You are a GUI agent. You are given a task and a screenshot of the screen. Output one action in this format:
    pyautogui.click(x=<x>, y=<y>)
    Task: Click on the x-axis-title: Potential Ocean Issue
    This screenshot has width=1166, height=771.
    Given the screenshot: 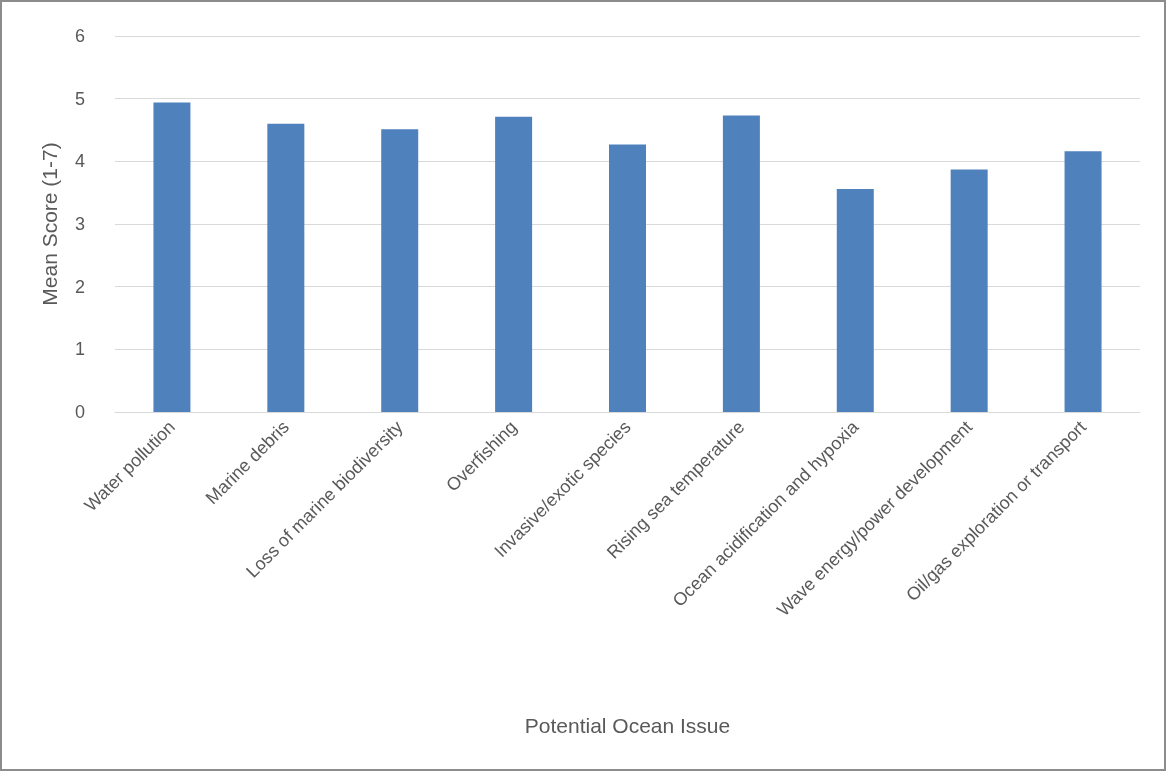 What is the action you would take?
    pyautogui.click(x=627, y=725)
    